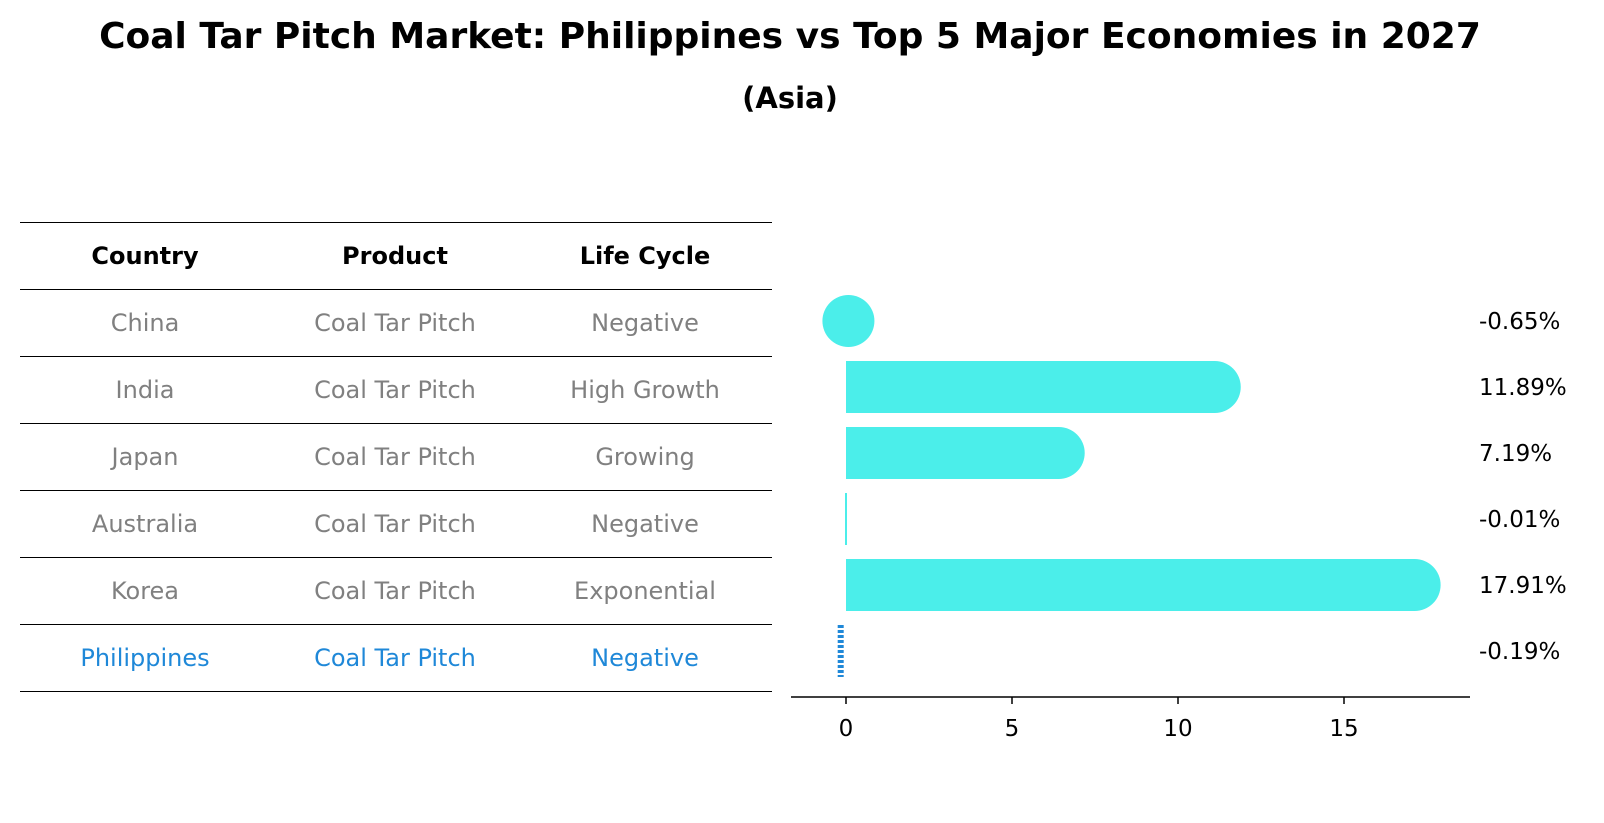  I want to click on cell-country: Philippines, so click(145, 658).